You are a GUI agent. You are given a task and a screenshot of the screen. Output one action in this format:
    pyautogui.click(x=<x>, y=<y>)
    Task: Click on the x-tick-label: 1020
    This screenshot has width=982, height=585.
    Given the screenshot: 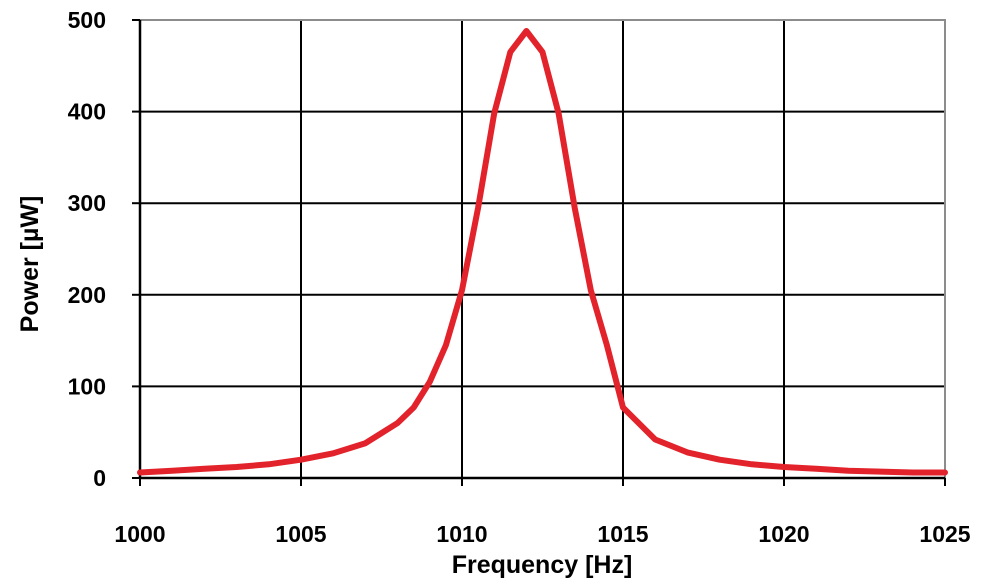 What is the action you would take?
    pyautogui.click(x=783, y=534)
    